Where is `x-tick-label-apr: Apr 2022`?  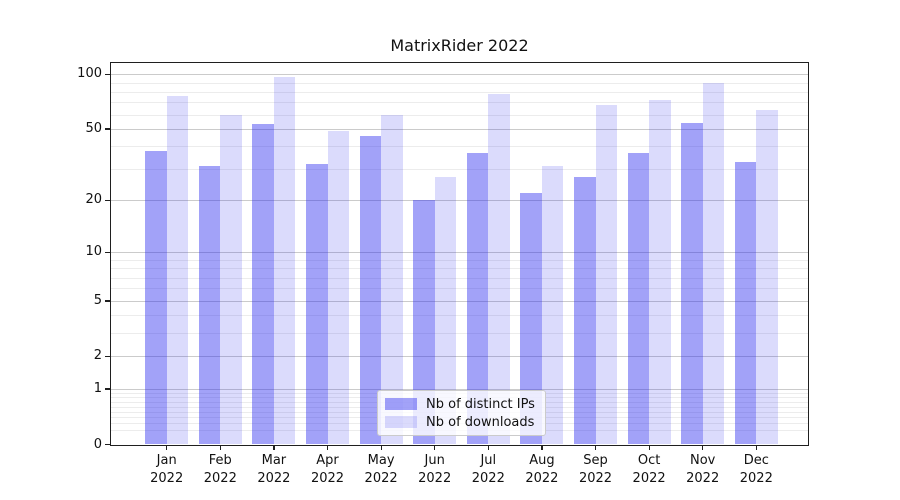
x-tick-label-apr: Apr 2022 is located at coordinates (328, 470).